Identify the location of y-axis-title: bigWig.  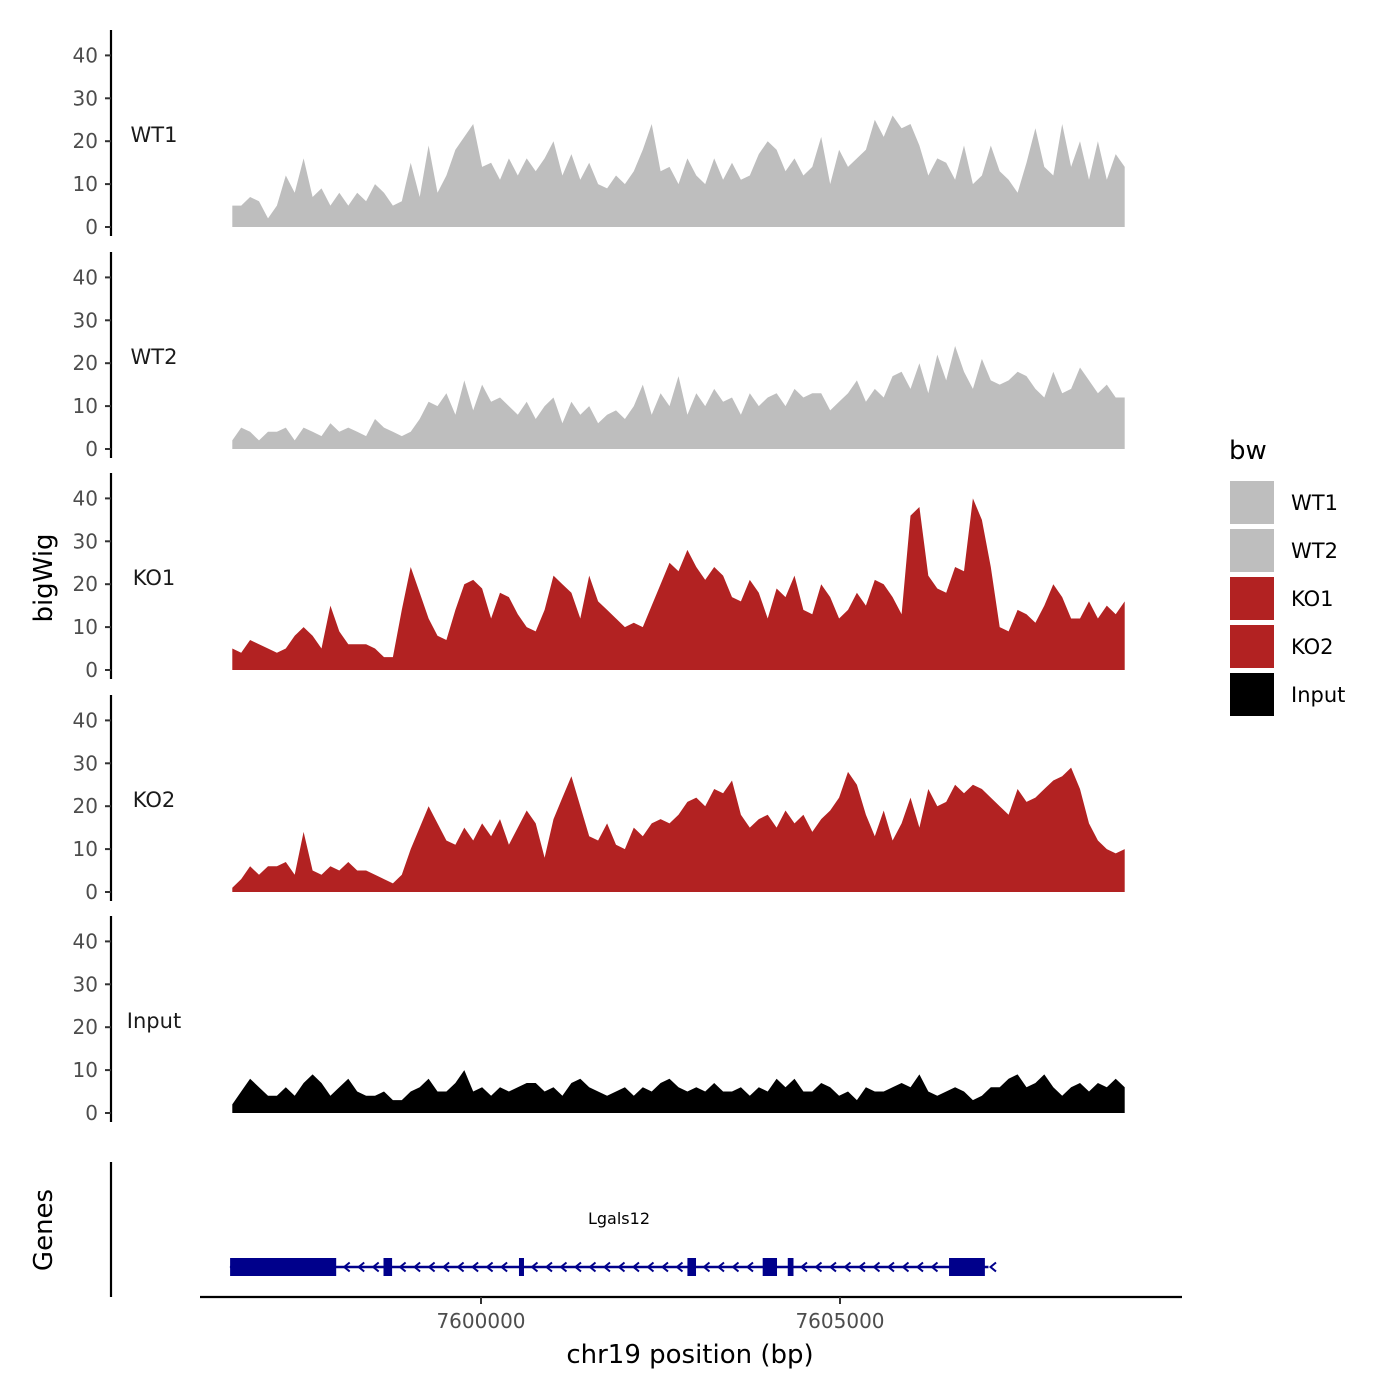
(44, 577).